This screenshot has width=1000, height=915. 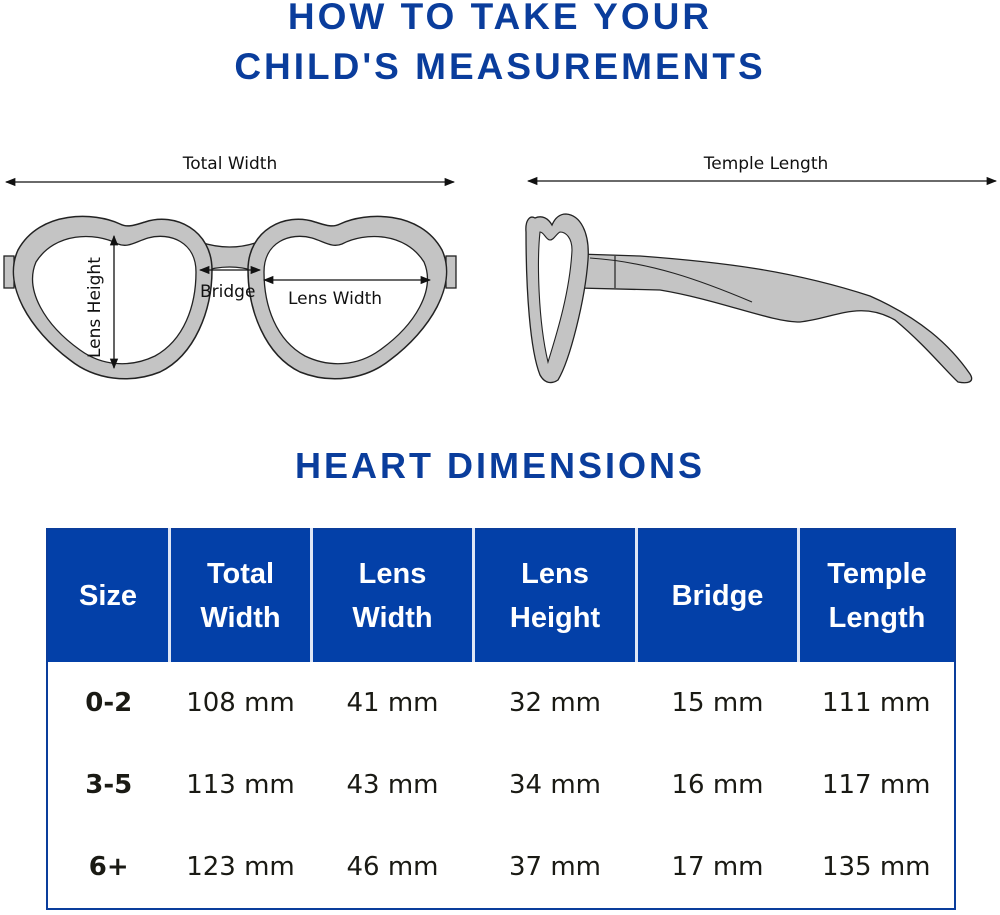 I want to click on page-title-line-2: CHILD'S MEASUREMENTS, so click(x=500, y=66).